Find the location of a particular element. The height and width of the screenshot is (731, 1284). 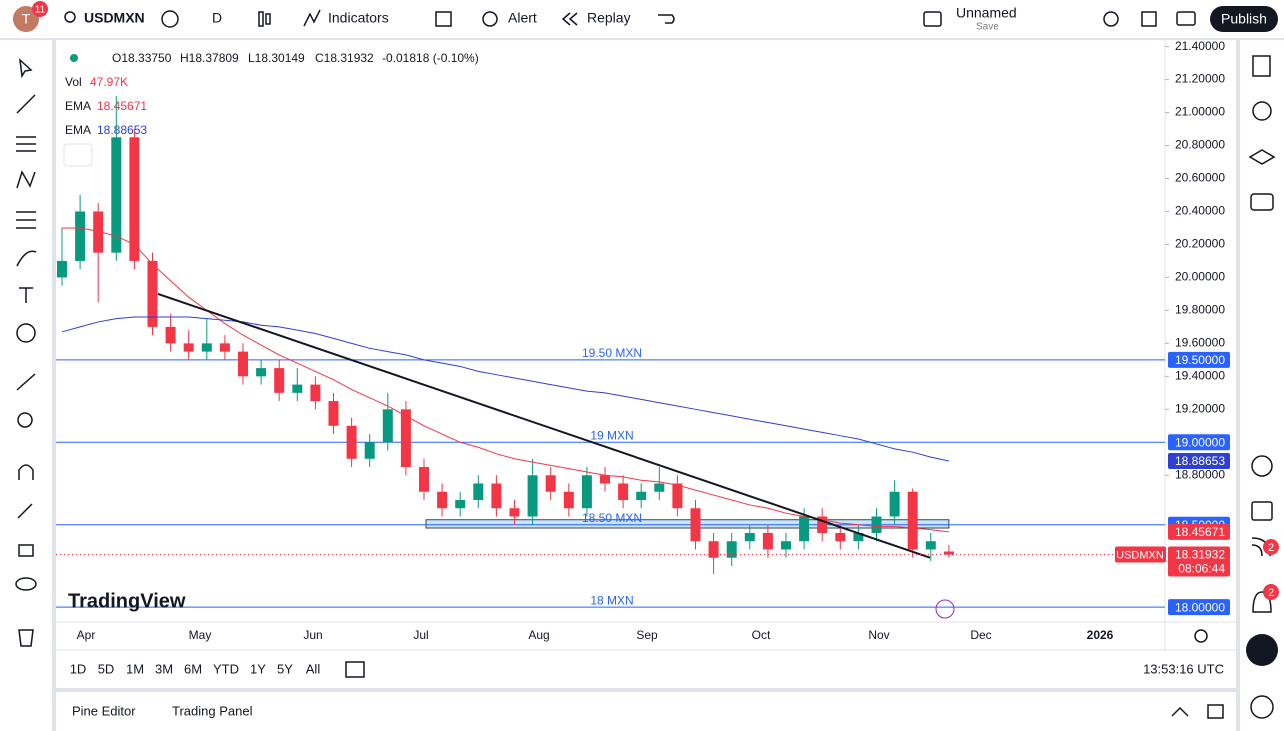

search-icon is located at coordinates (70, 17).